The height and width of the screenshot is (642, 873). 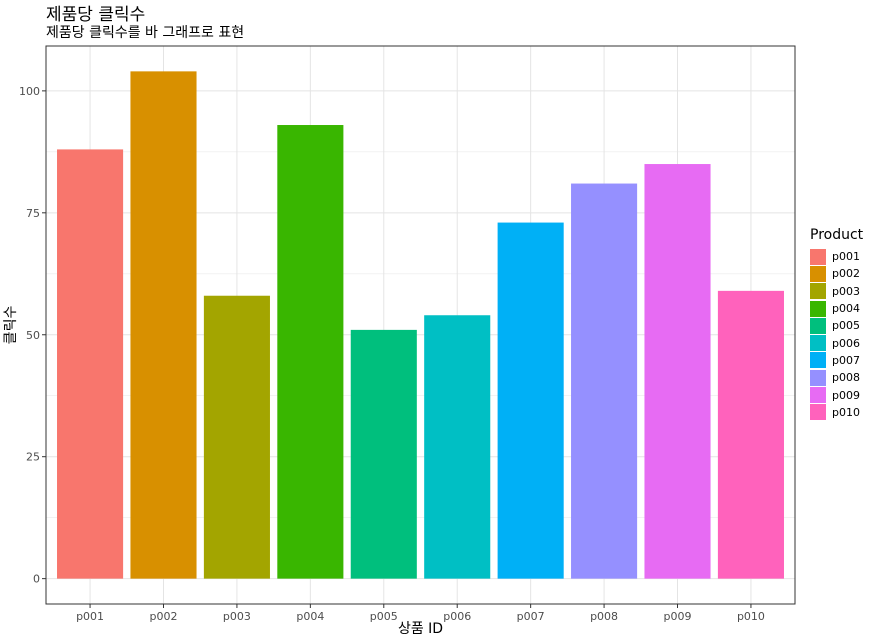 What do you see at coordinates (36, 579) in the screenshot?
I see `y-tick-label: 0` at bounding box center [36, 579].